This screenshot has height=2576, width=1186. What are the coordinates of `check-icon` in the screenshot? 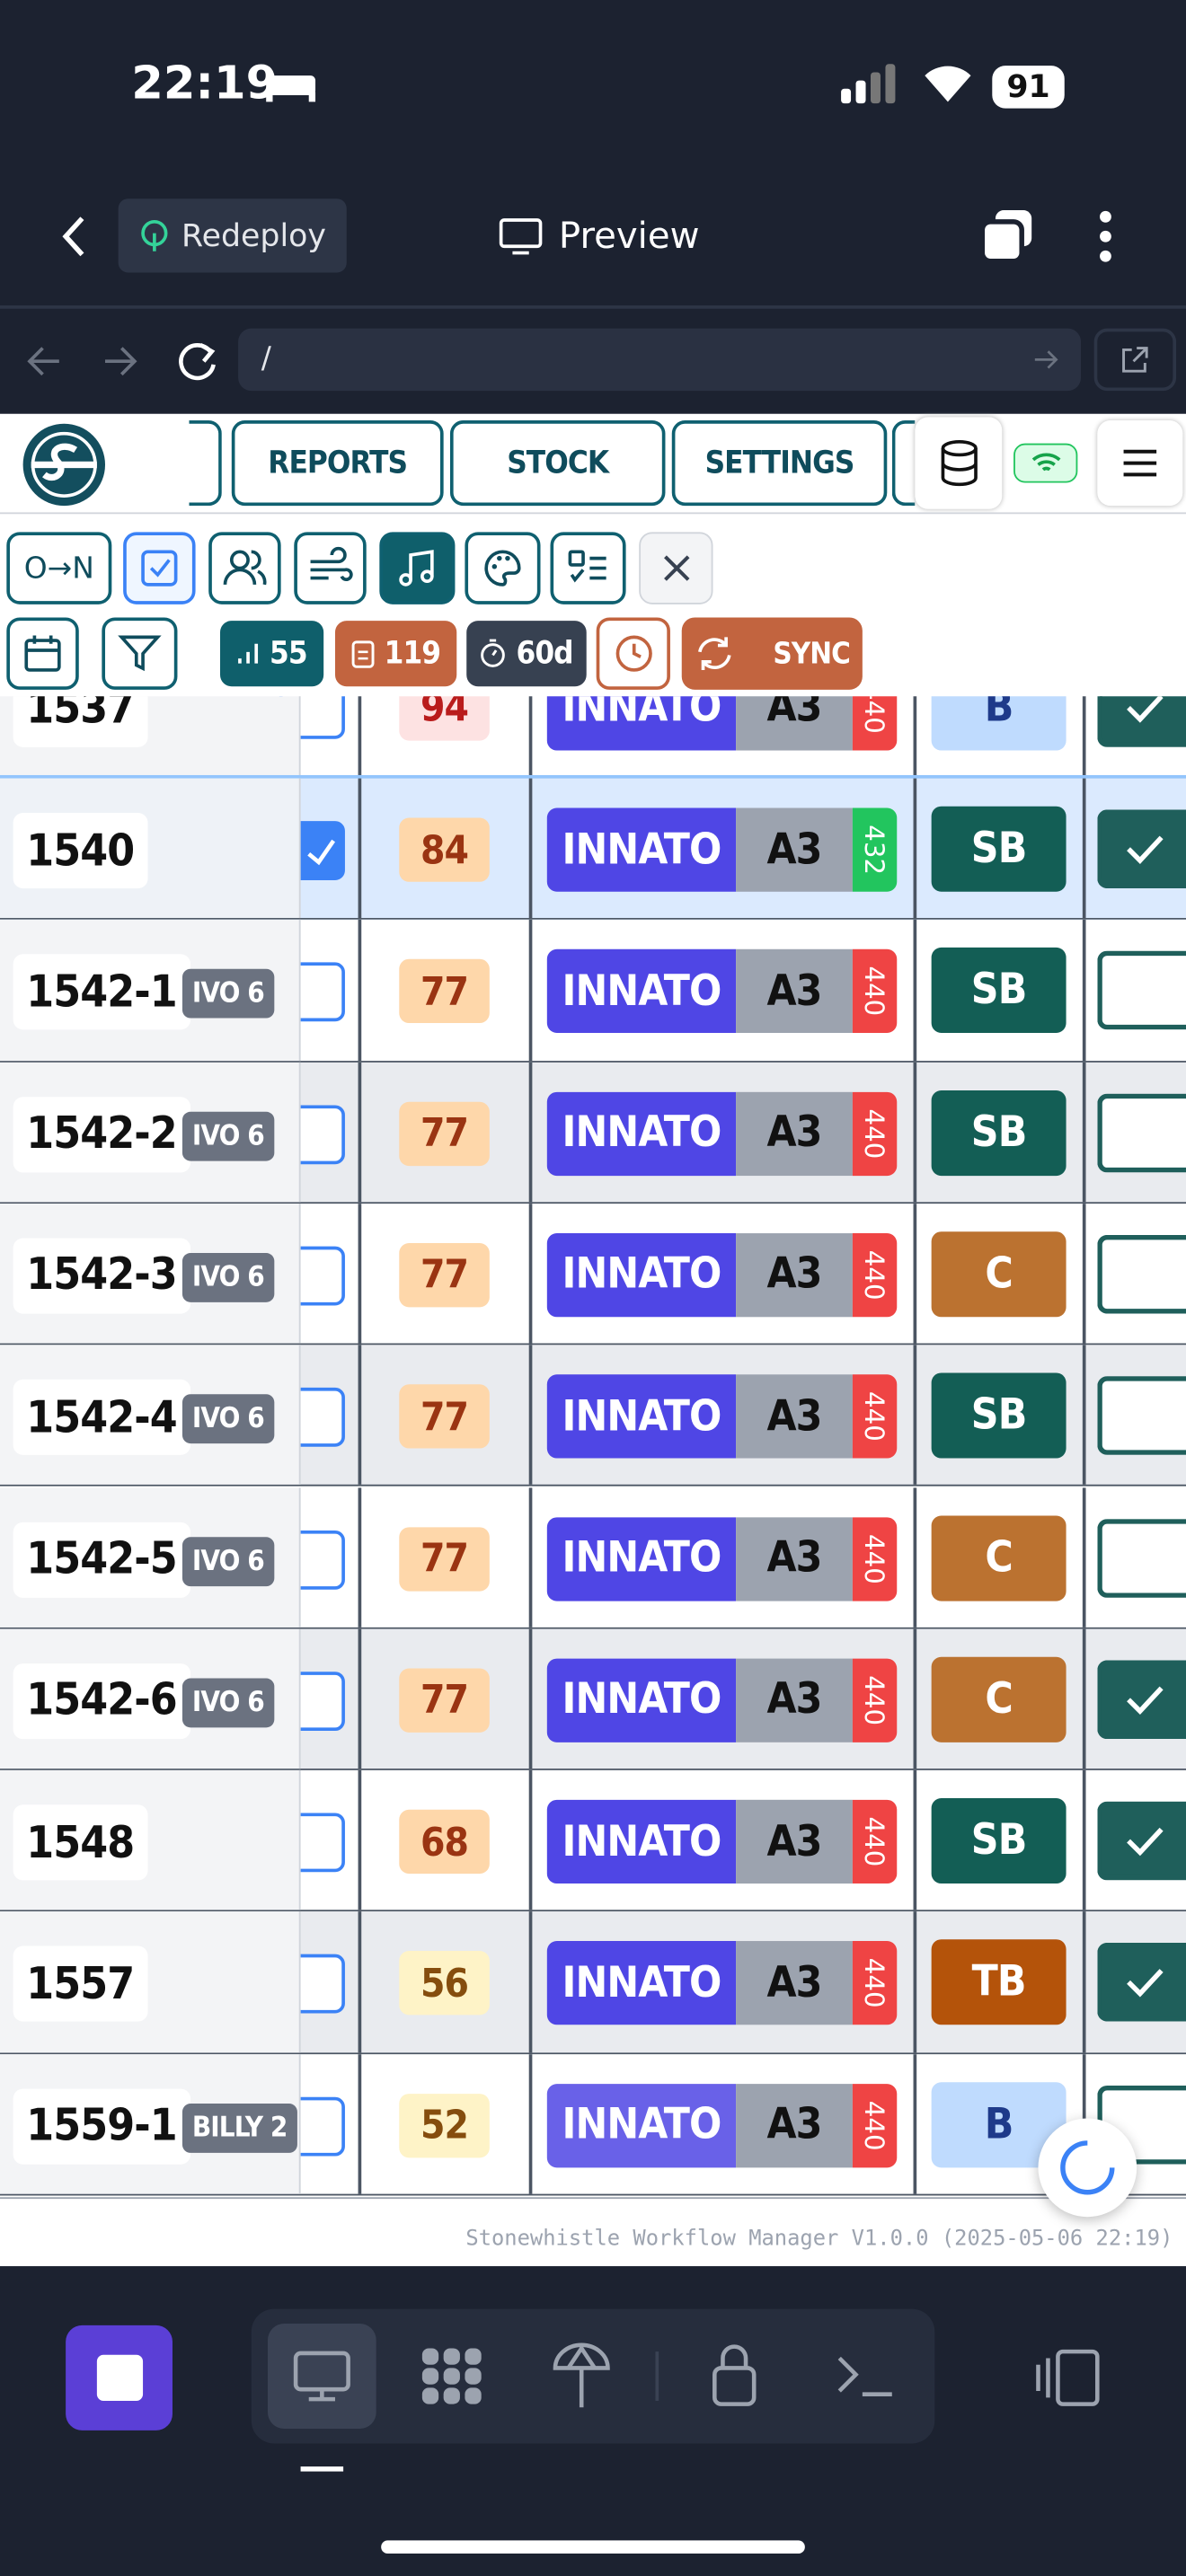 It's located at (159, 568).